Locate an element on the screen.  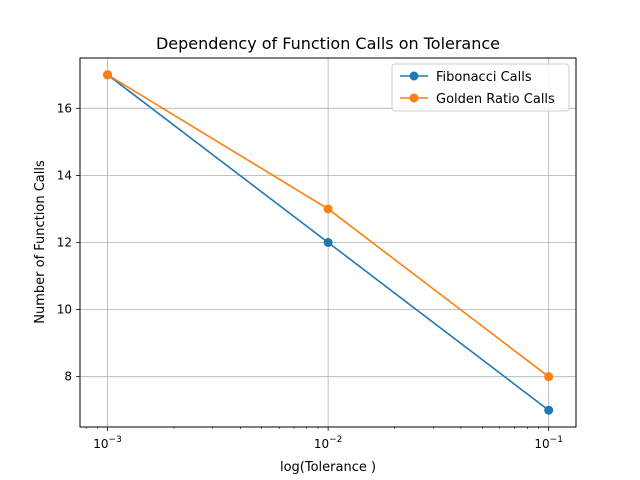
golden-ratio-calls-legend-marker is located at coordinates (414, 98).